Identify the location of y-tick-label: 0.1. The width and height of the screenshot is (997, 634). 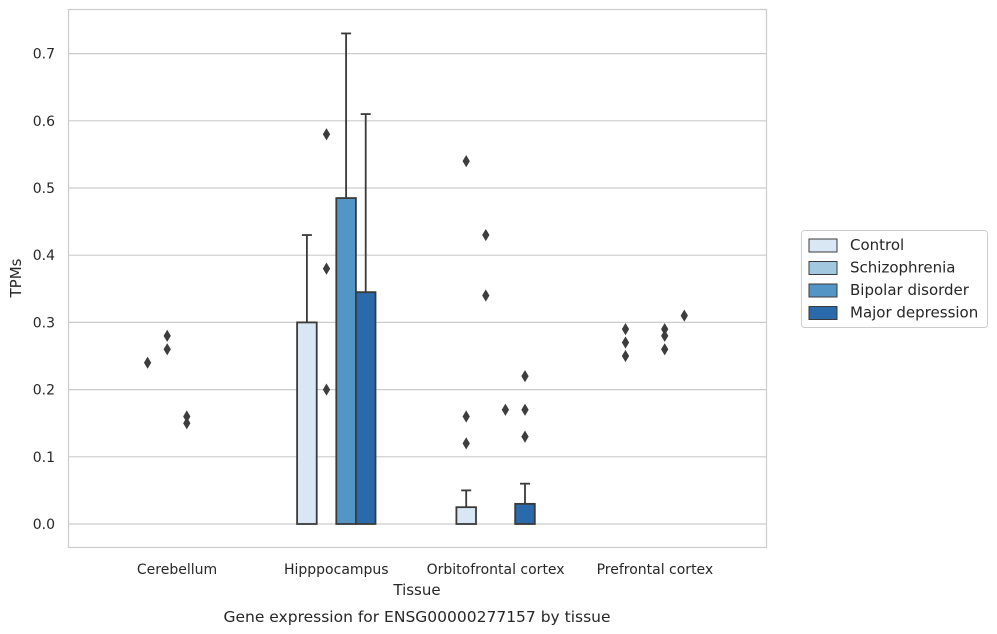
(44, 458).